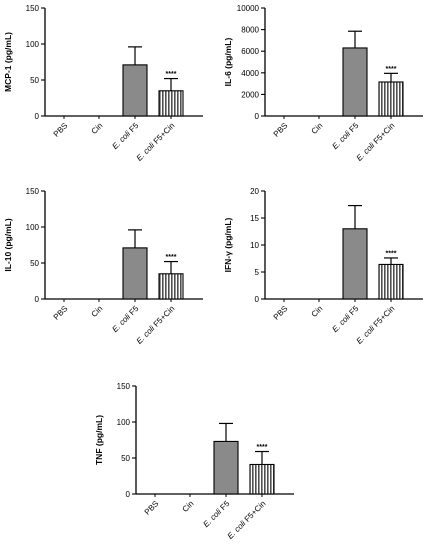 This screenshot has height=550, width=446. Describe the element at coordinates (8, 62) in the screenshot. I see `y-axis-title: MCP-1 (pg/mL)` at that location.